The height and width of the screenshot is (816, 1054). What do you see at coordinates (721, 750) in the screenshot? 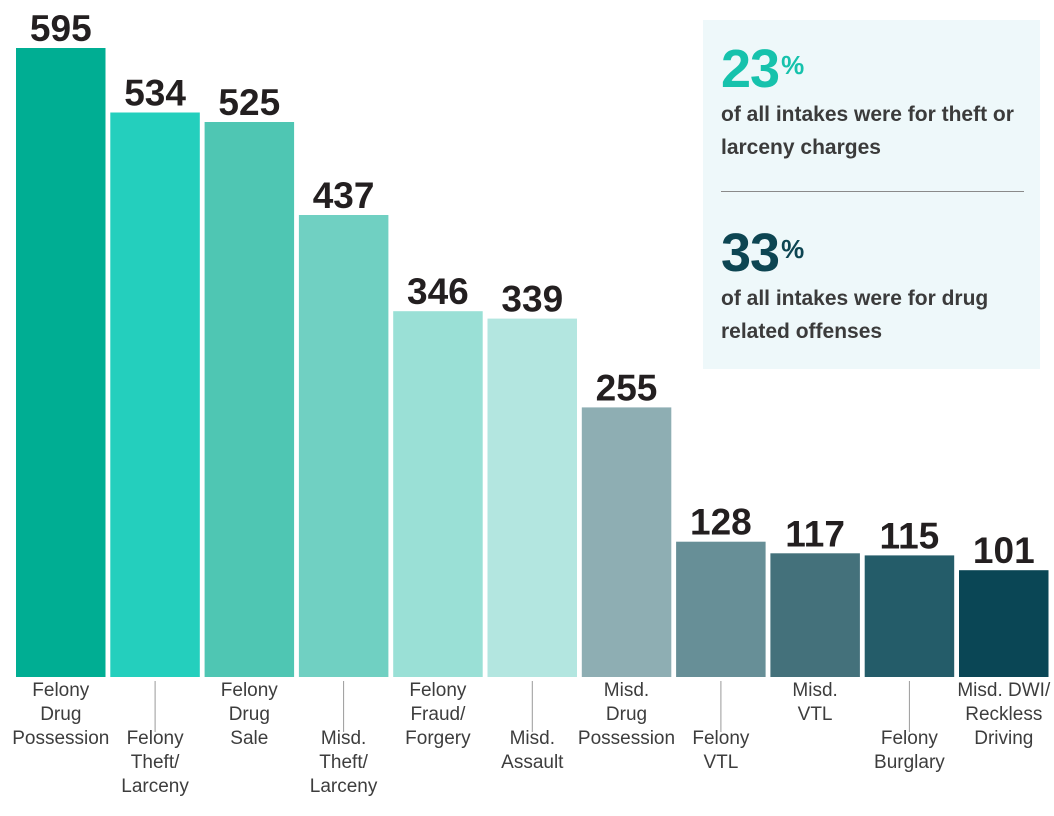
I see `category-label-7: Felony VTL` at bounding box center [721, 750].